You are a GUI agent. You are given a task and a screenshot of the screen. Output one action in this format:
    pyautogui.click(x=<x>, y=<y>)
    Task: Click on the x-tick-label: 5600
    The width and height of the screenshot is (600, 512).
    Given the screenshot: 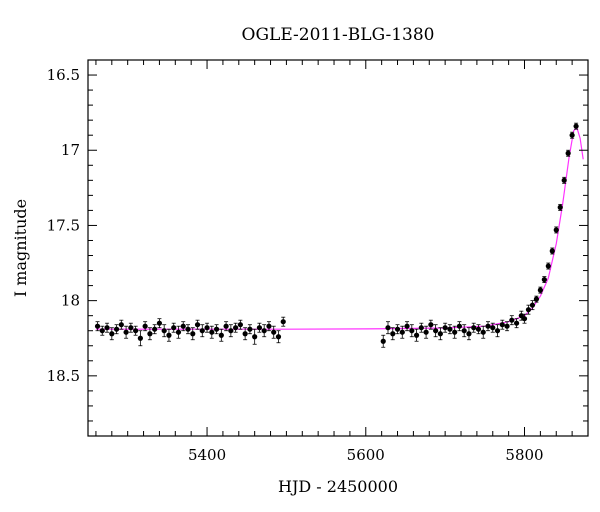 What is the action you would take?
    pyautogui.click(x=366, y=455)
    